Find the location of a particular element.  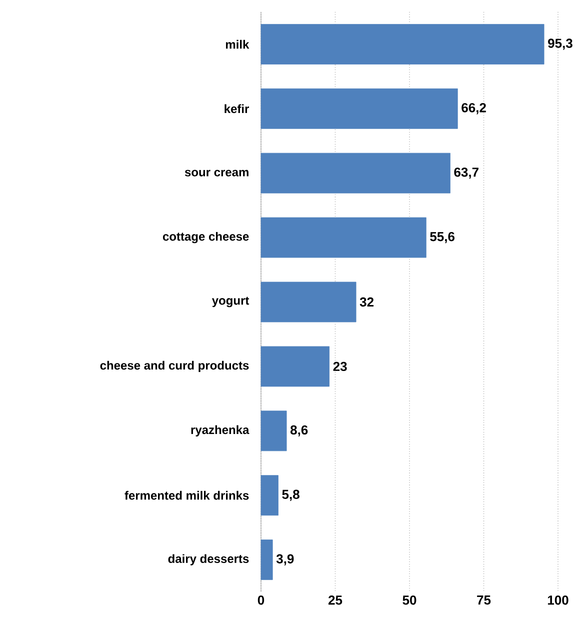

y-tick-label: fermented milk drinks is located at coordinates (186, 495).